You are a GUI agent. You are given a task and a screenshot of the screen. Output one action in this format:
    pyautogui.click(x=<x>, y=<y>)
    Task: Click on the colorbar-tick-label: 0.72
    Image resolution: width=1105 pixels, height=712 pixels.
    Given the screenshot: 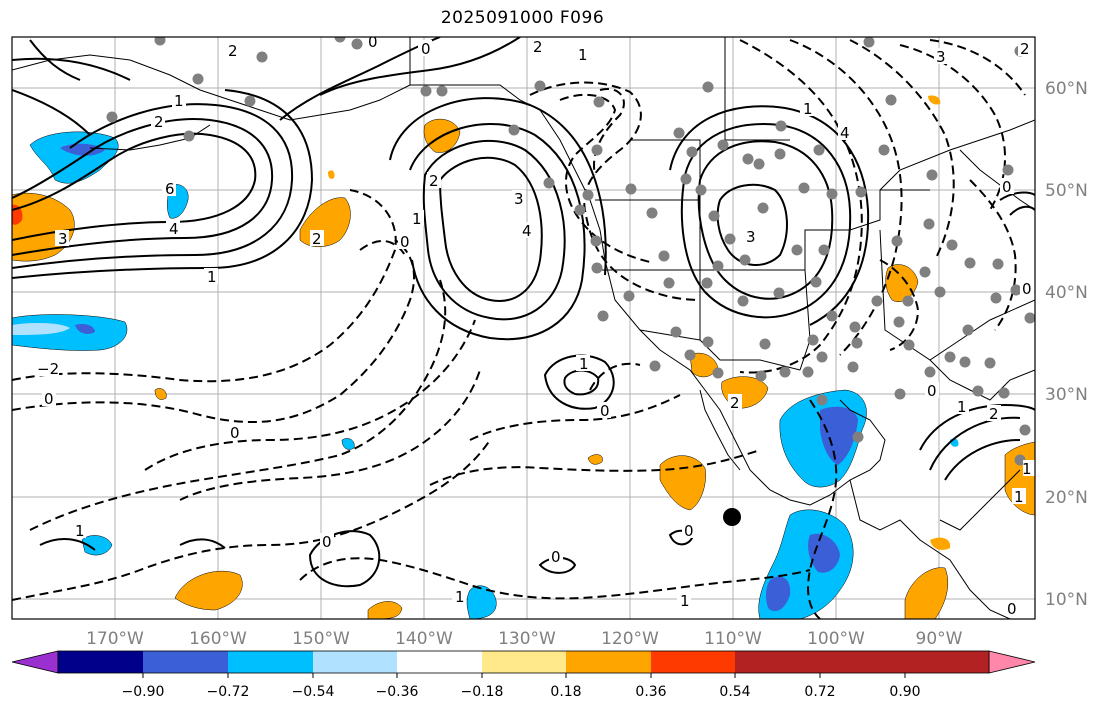 What is the action you would take?
    pyautogui.click(x=819, y=692)
    